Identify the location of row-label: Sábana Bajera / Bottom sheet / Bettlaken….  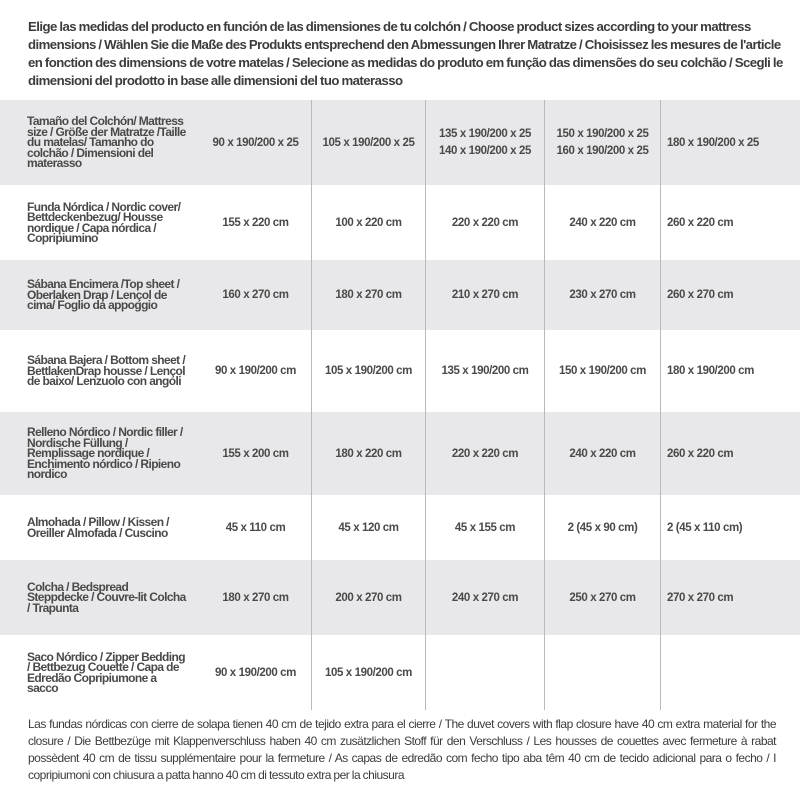
(106, 371).